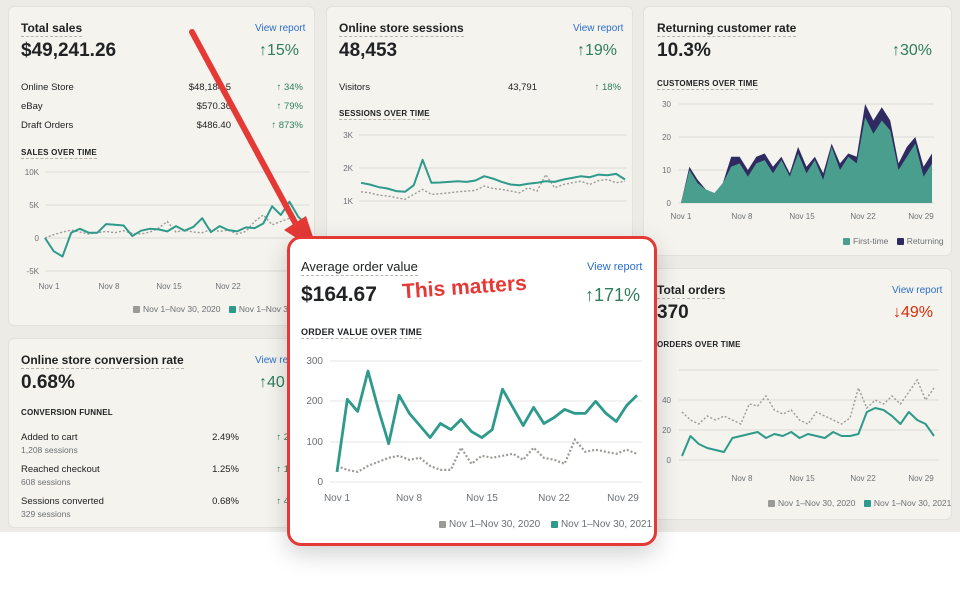 The height and width of the screenshot is (600, 960). What do you see at coordinates (727, 29) in the screenshot?
I see `card-title: Returning customer rate` at bounding box center [727, 29].